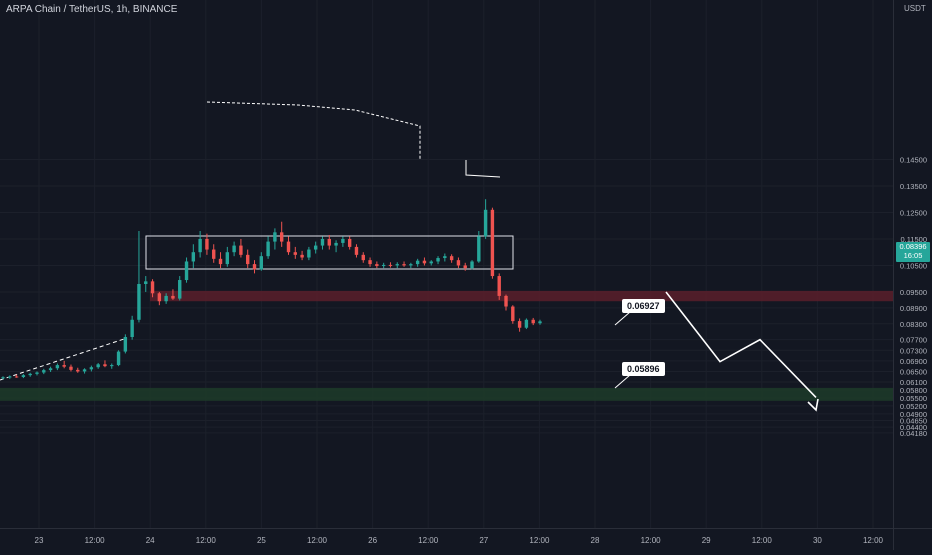  What do you see at coordinates (913, 414) in the screenshot?
I see `price-tick-label: 0.04900` at bounding box center [913, 414].